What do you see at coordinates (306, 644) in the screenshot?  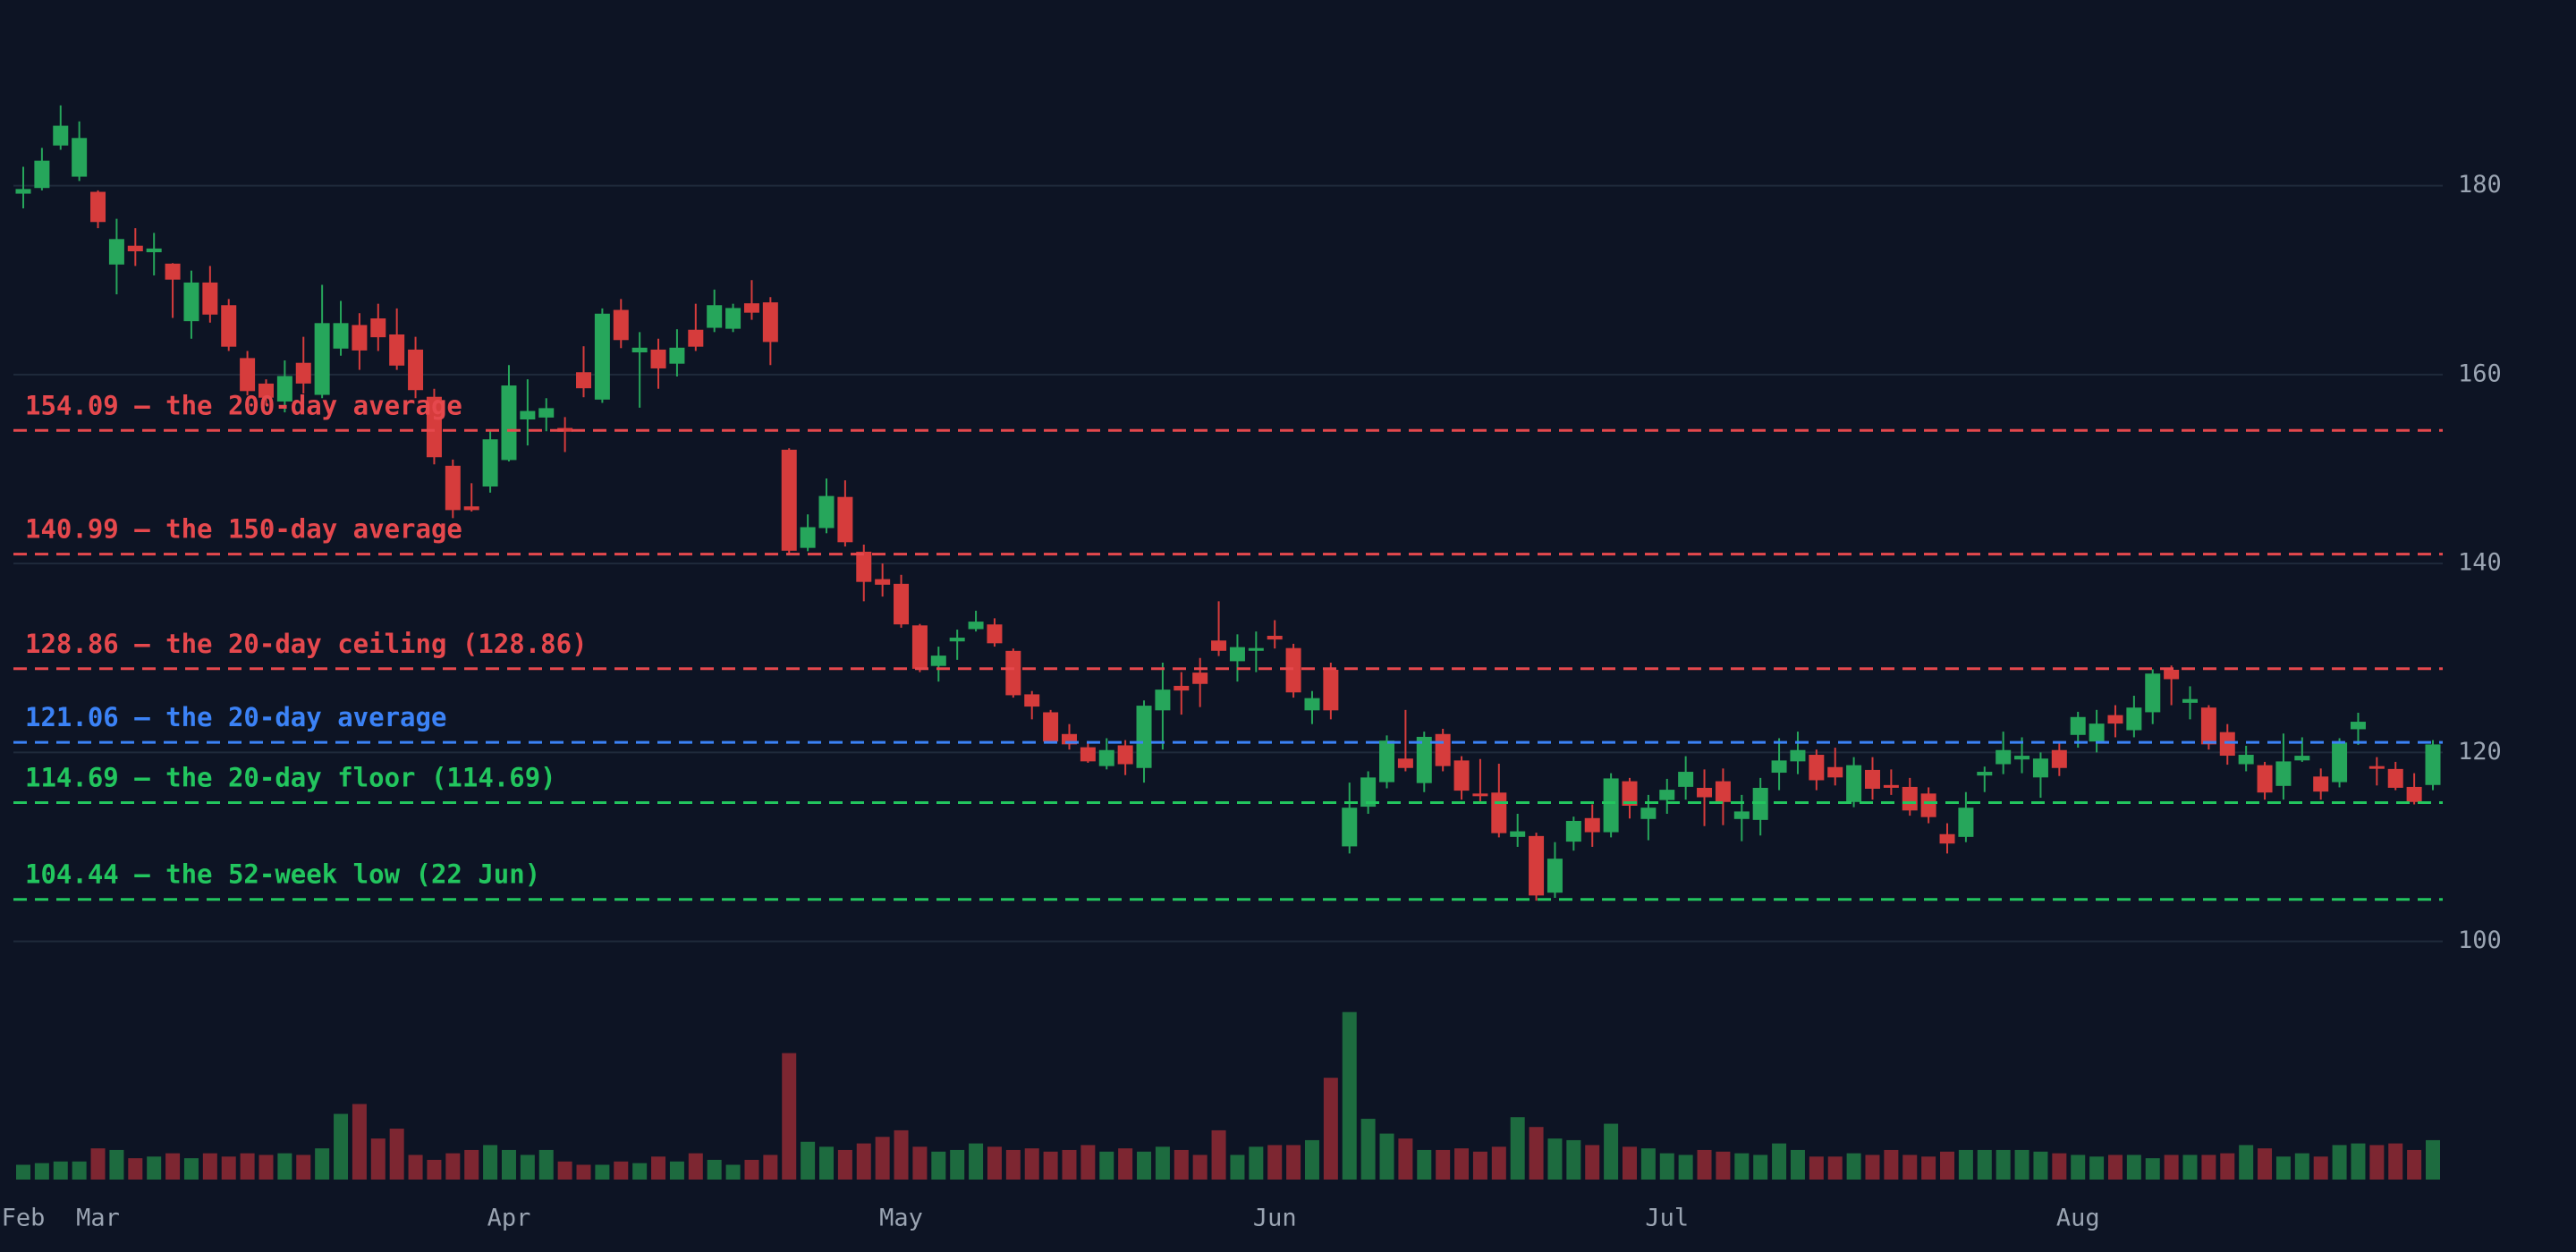 I see `level-label: 128.86 — the 20-day ceiling (128.86)` at bounding box center [306, 644].